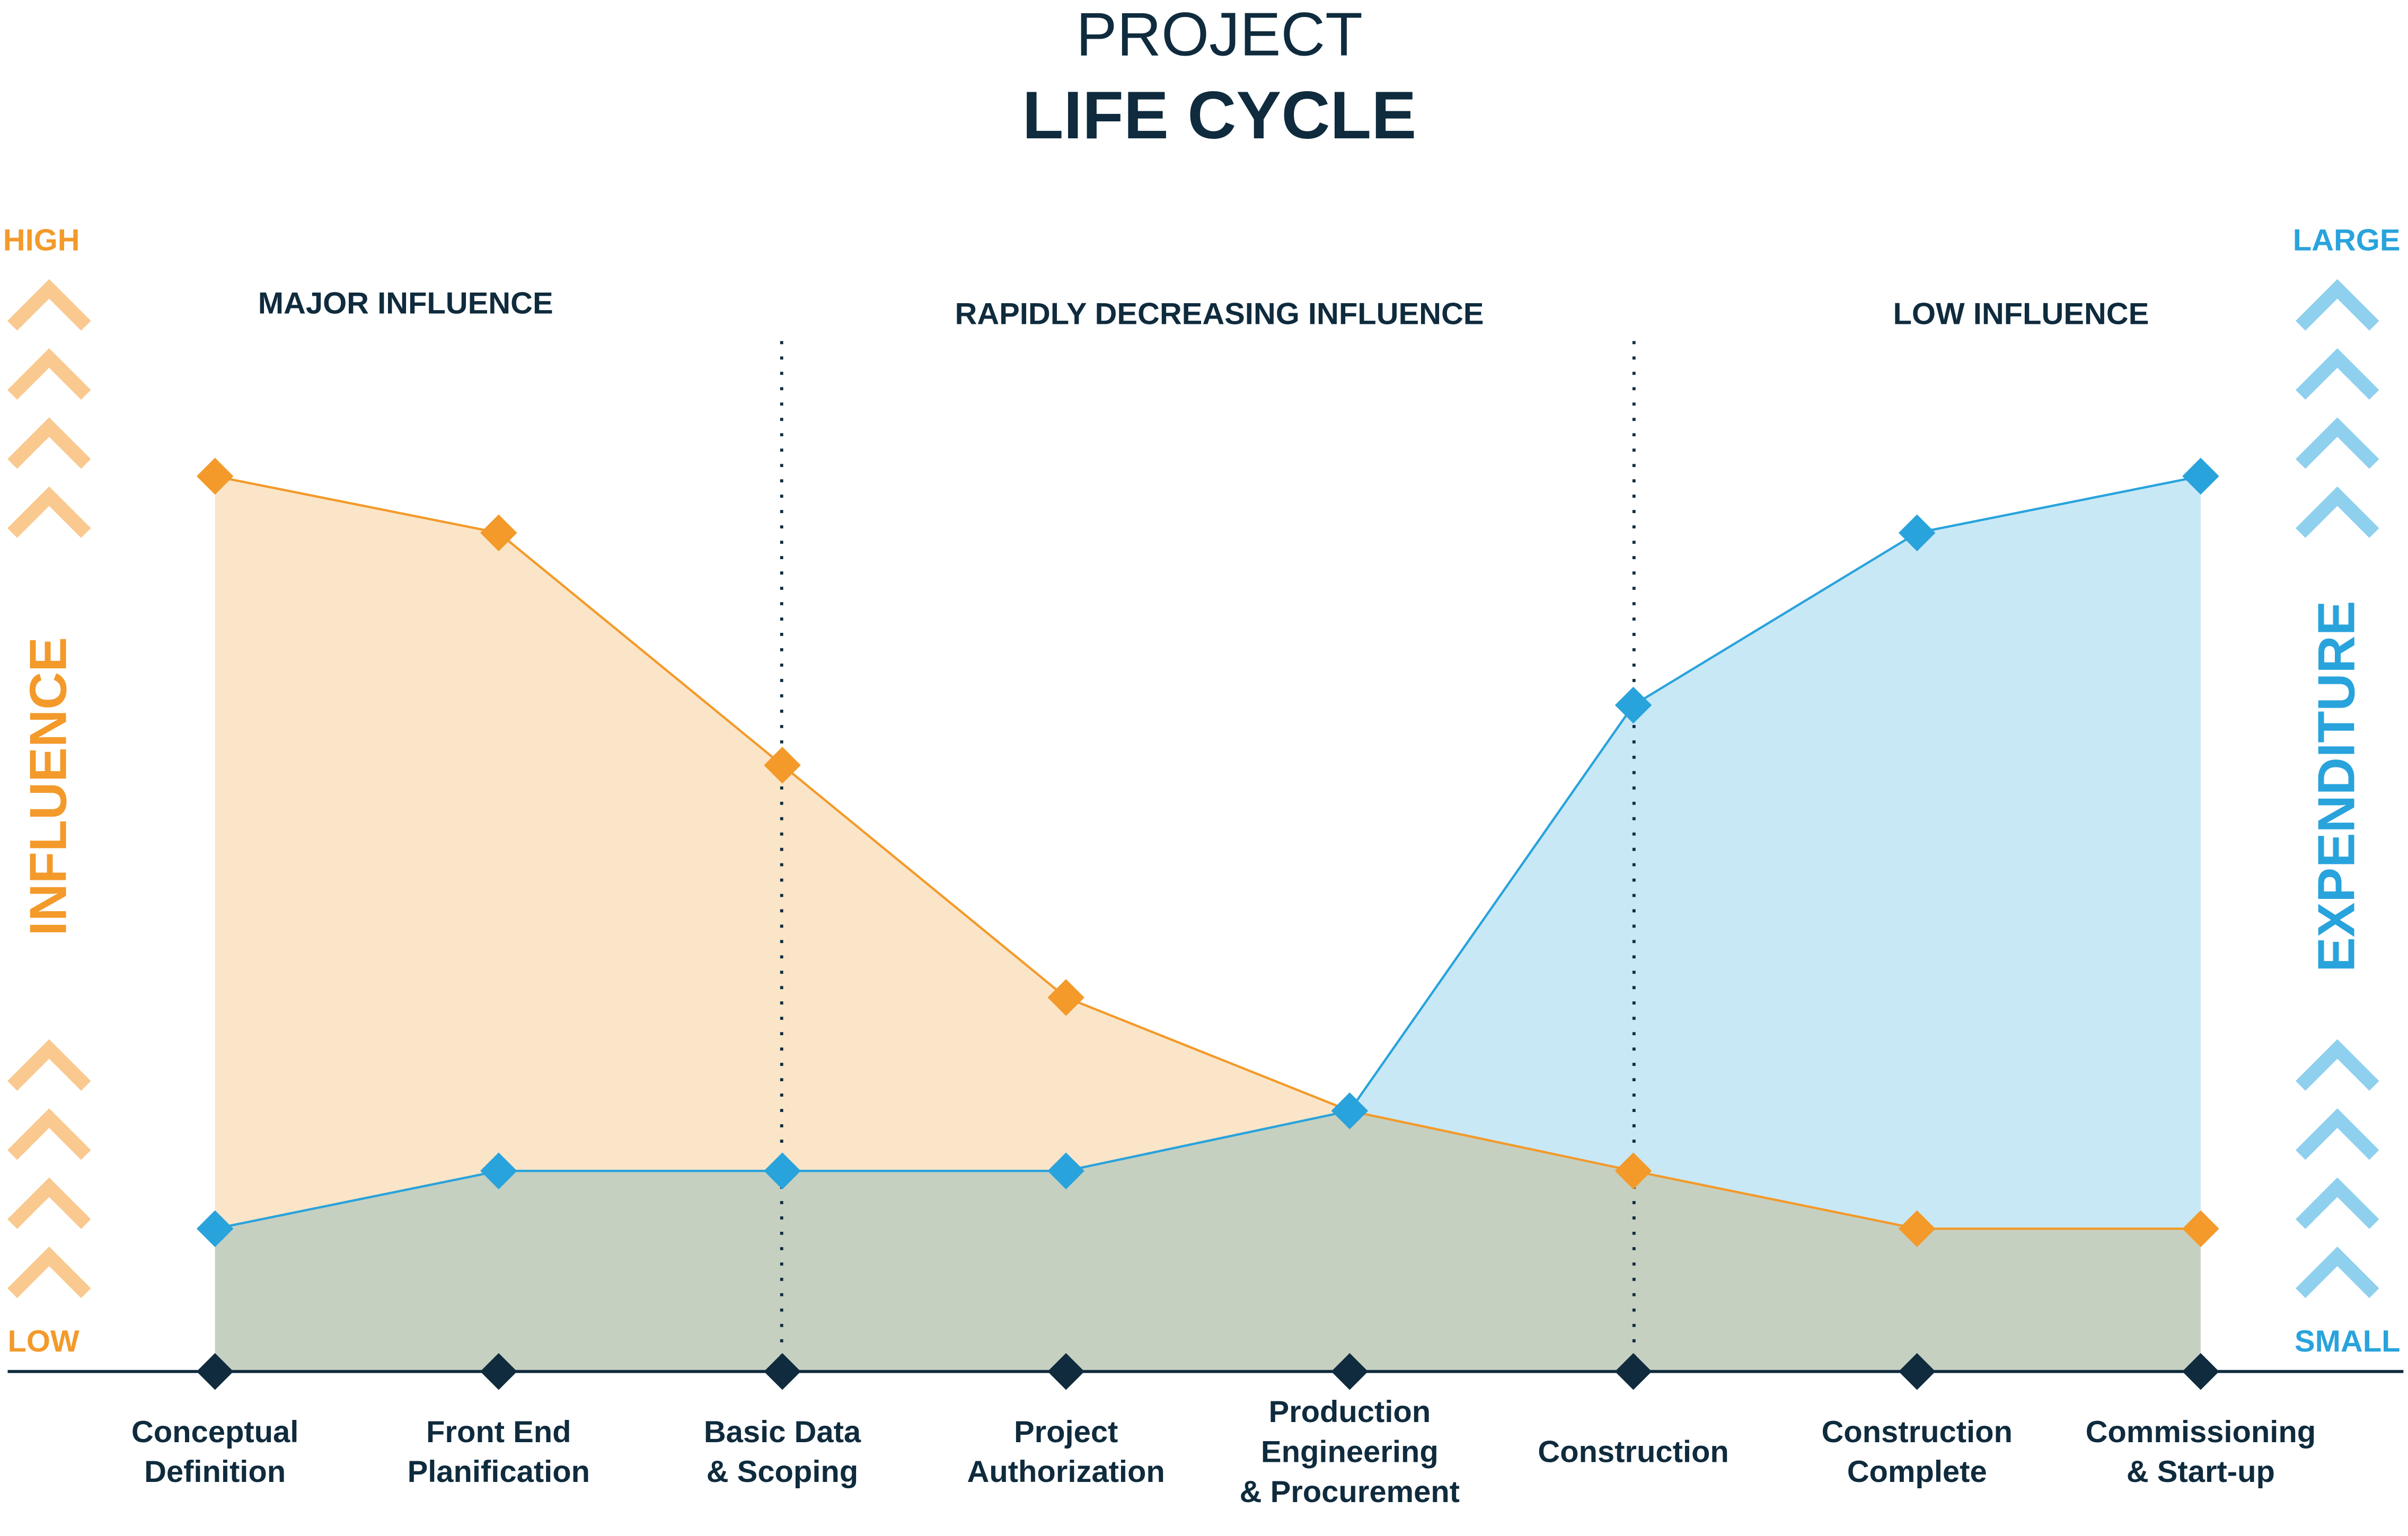 The width and height of the screenshot is (2408, 1536). I want to click on legend-entry: INFLUENCE, so click(48, 786).